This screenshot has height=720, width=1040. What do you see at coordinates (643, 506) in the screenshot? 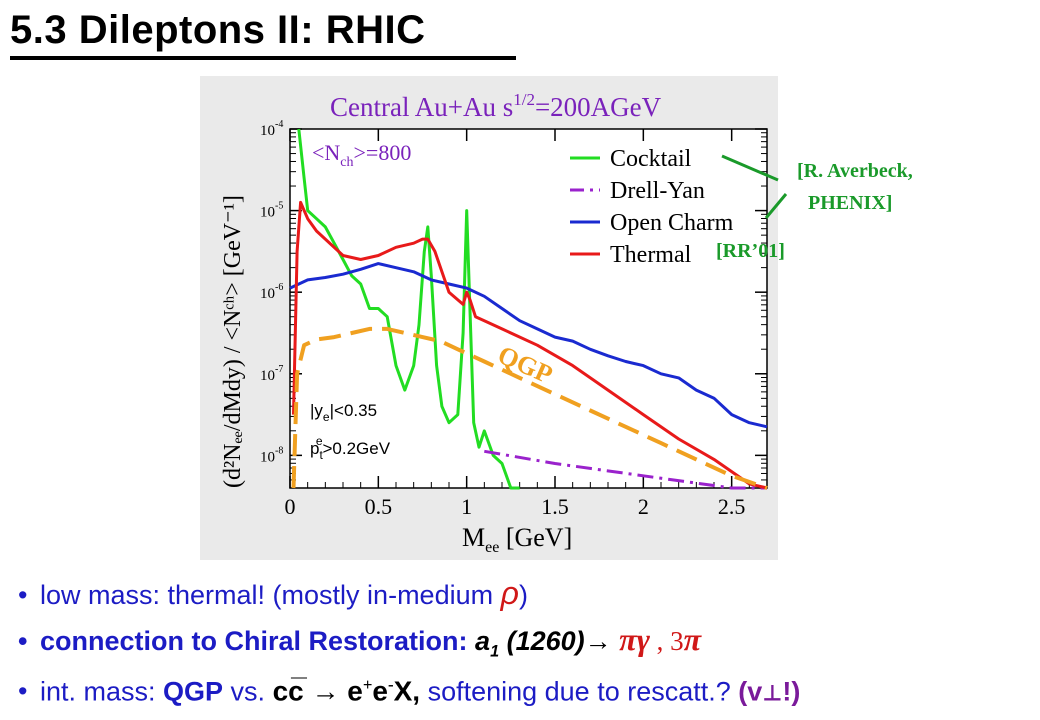
I see `x-tick-label: 2` at bounding box center [643, 506].